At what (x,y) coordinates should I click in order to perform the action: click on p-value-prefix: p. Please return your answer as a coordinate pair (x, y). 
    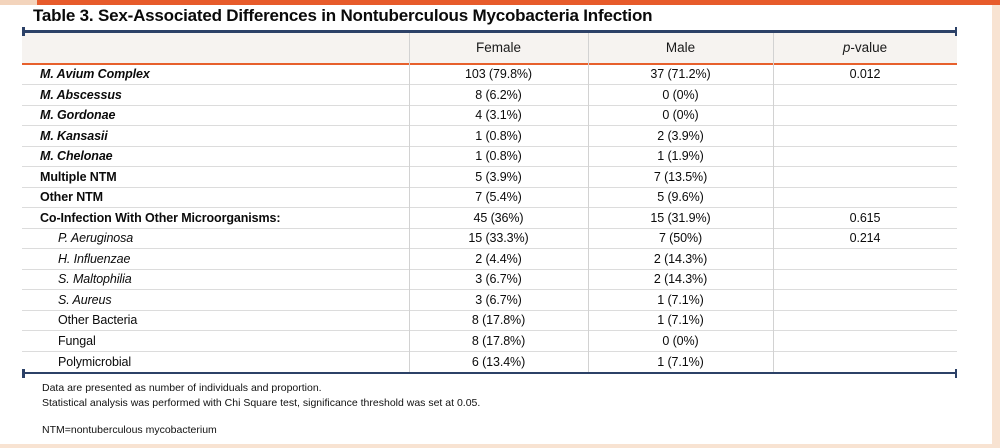
    Looking at the image, I should click on (846, 47).